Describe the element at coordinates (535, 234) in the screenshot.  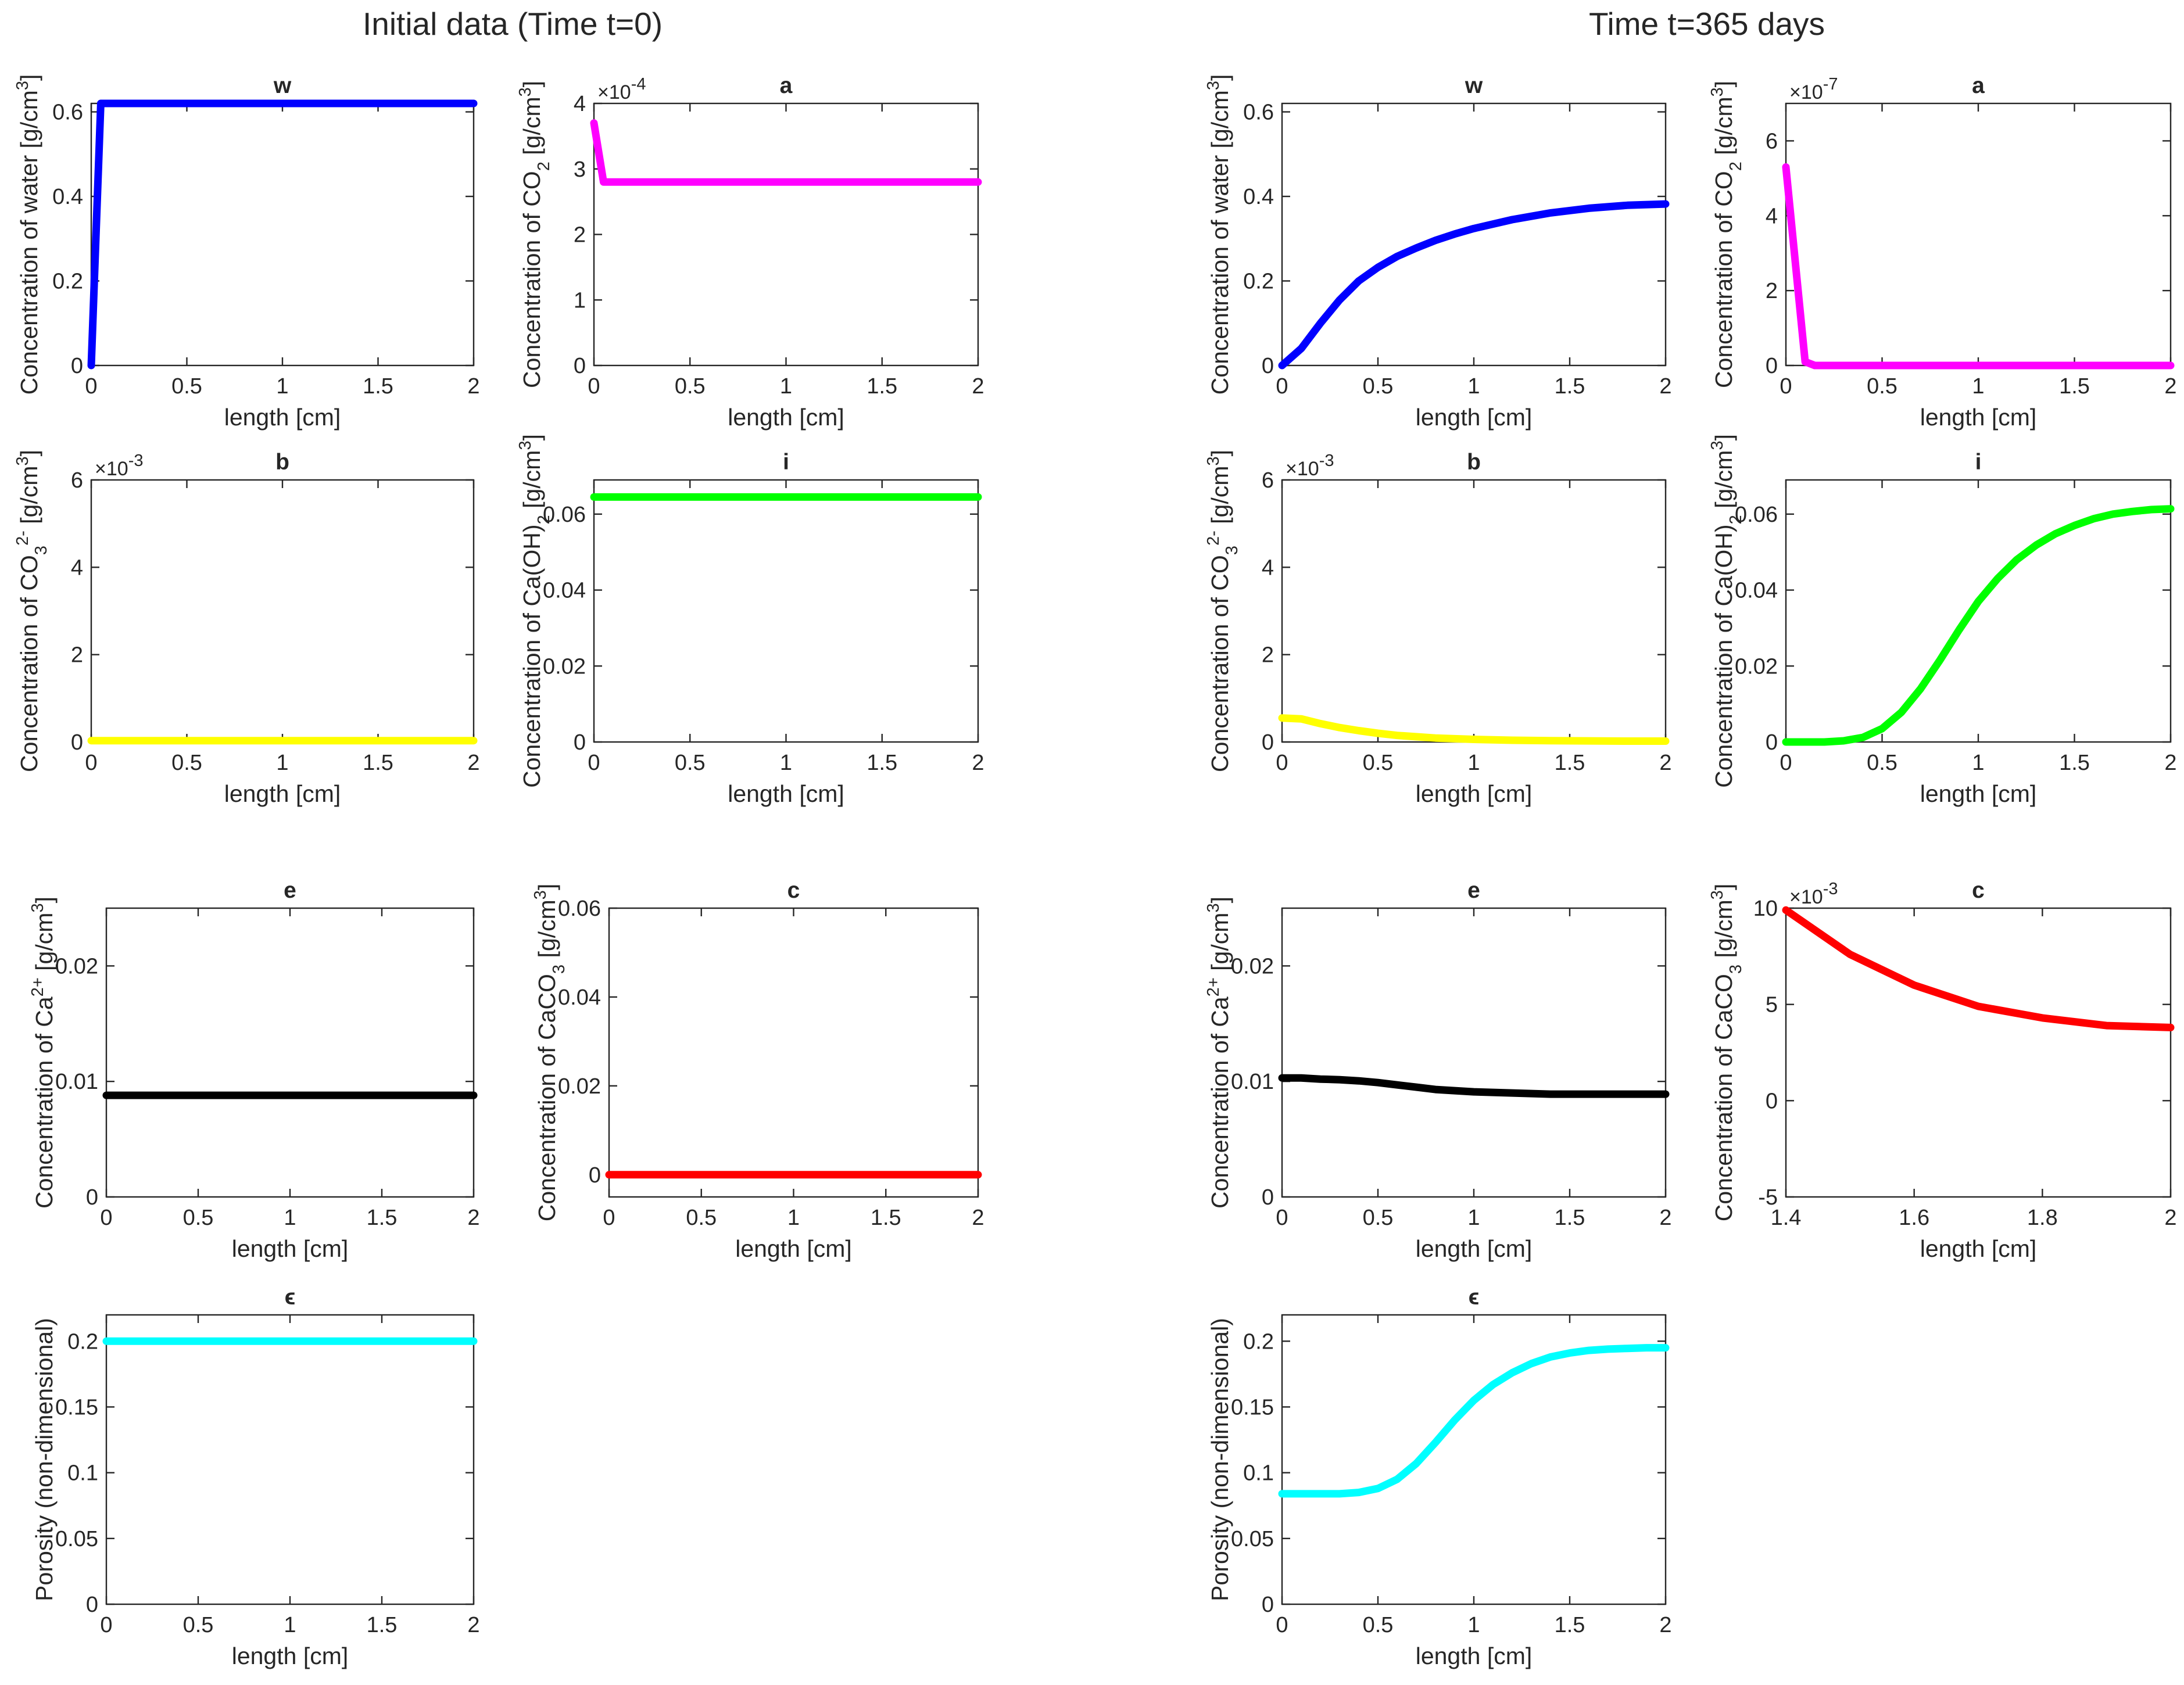
I see `y-axis-label: Concentration of CO2 [g/cm3]` at that location.